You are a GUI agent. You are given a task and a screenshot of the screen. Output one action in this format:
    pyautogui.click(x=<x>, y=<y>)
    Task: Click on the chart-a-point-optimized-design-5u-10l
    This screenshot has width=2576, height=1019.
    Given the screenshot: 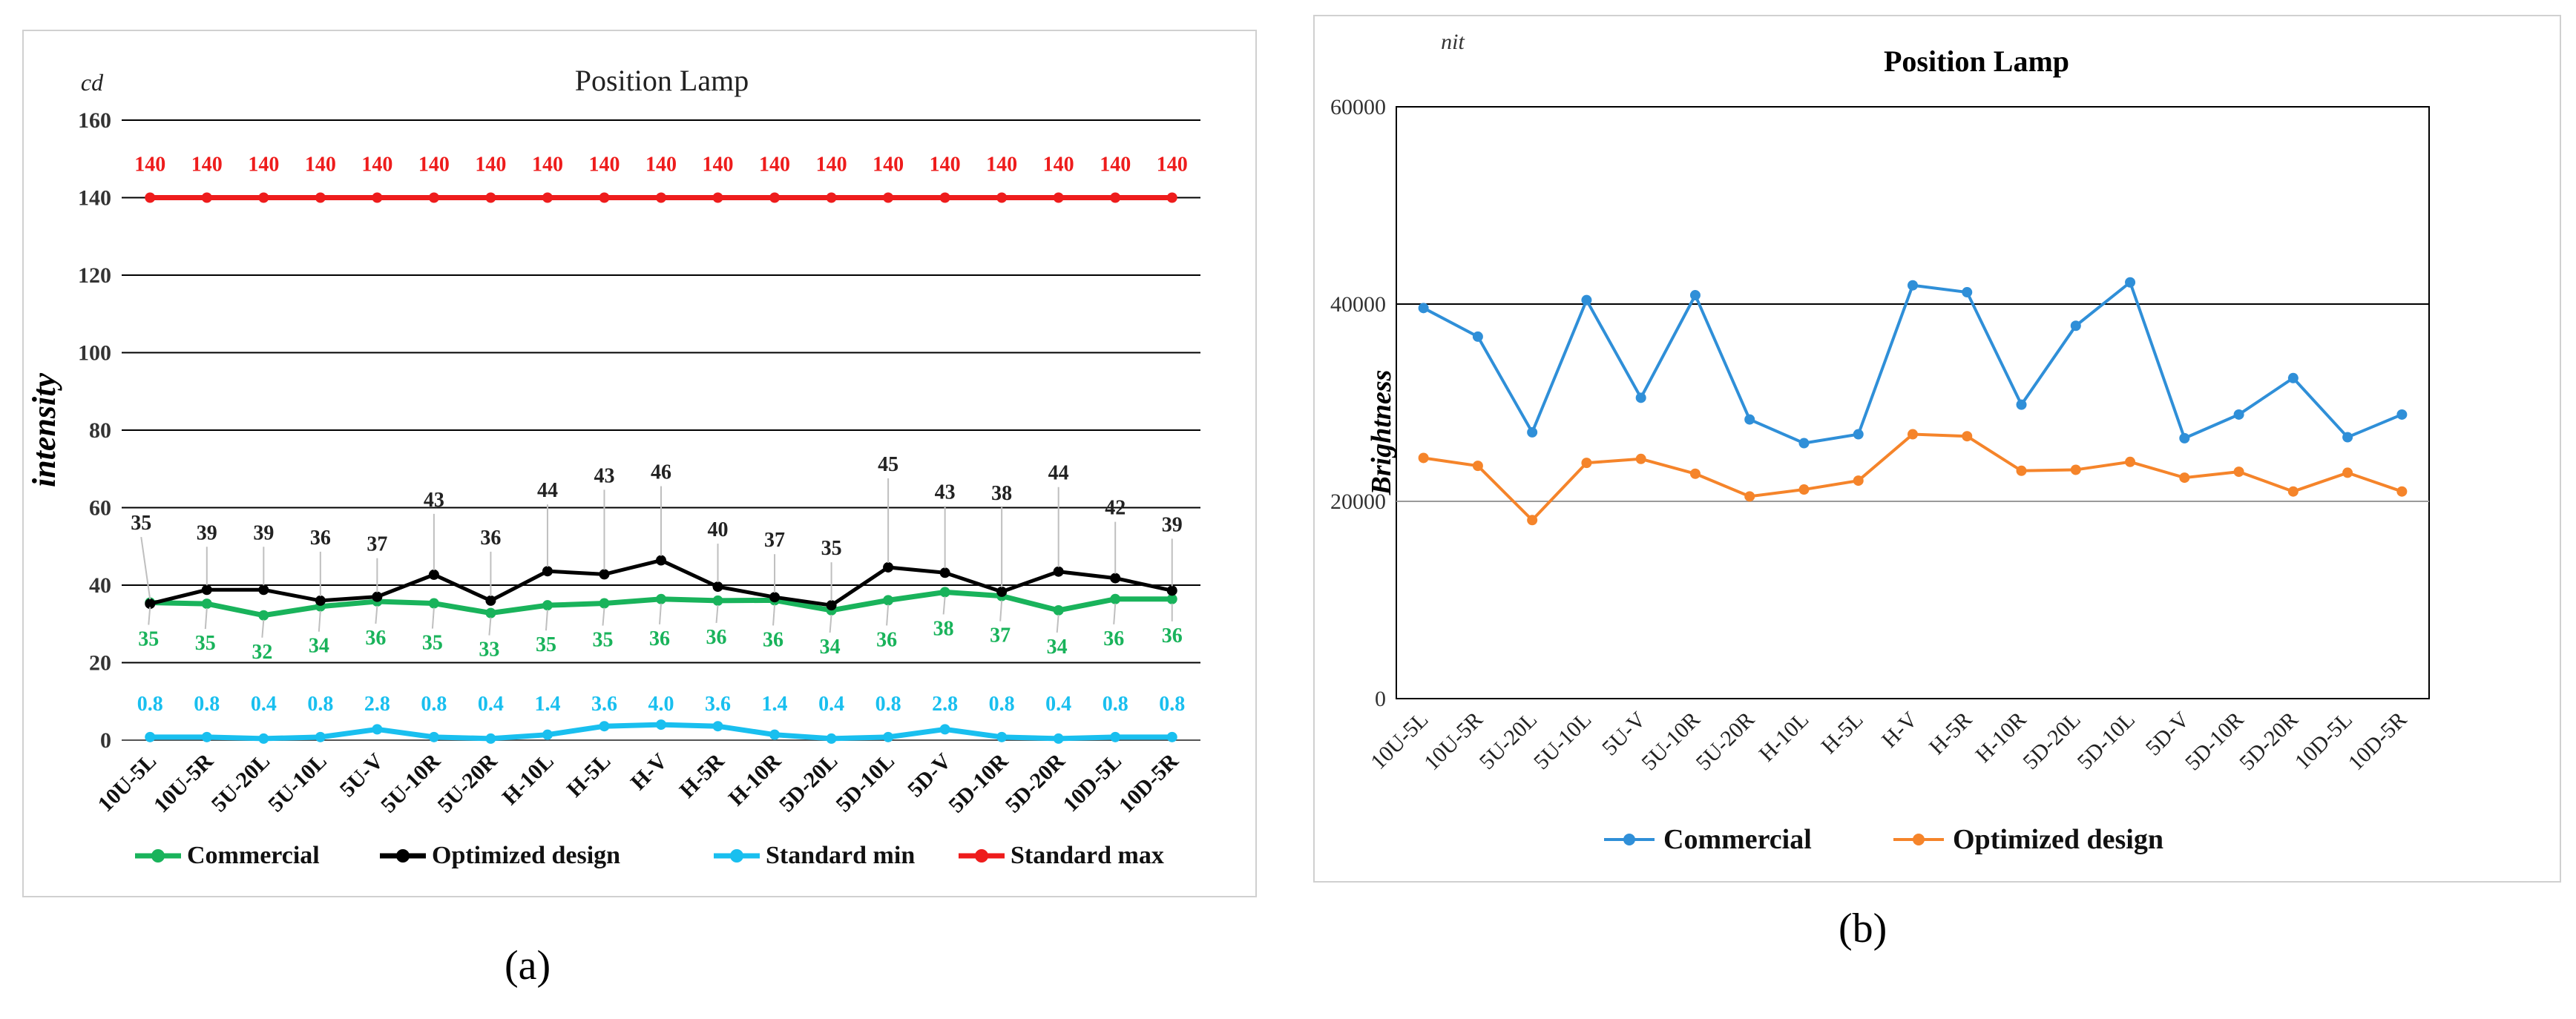 What is the action you would take?
    pyautogui.click(x=320, y=601)
    